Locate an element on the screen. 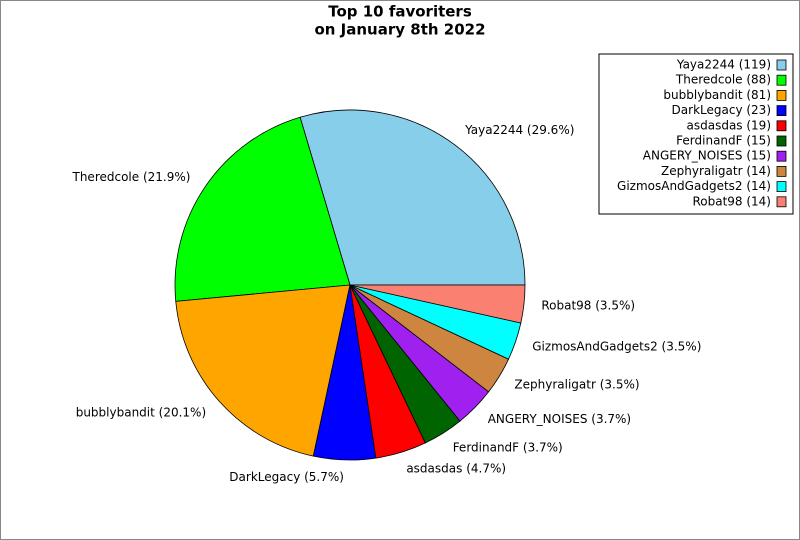 Image resolution: width=800 pixels, height=540 pixels. chart-title: Top 10 favoriters is located at coordinates (400, 12).